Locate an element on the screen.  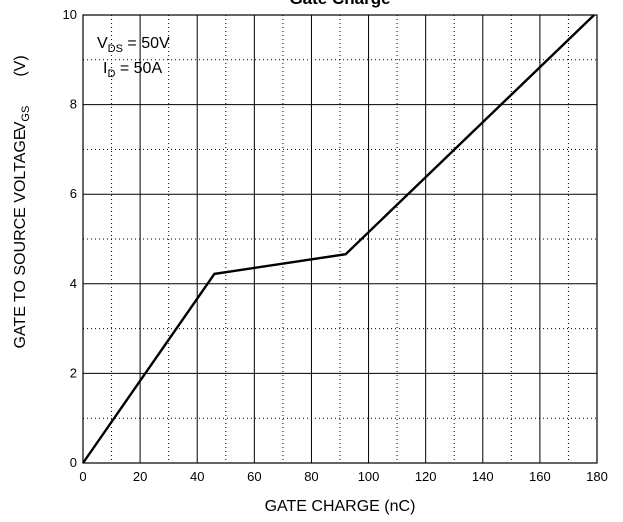
svg-text: VGS is located at coordinates (22, 119).